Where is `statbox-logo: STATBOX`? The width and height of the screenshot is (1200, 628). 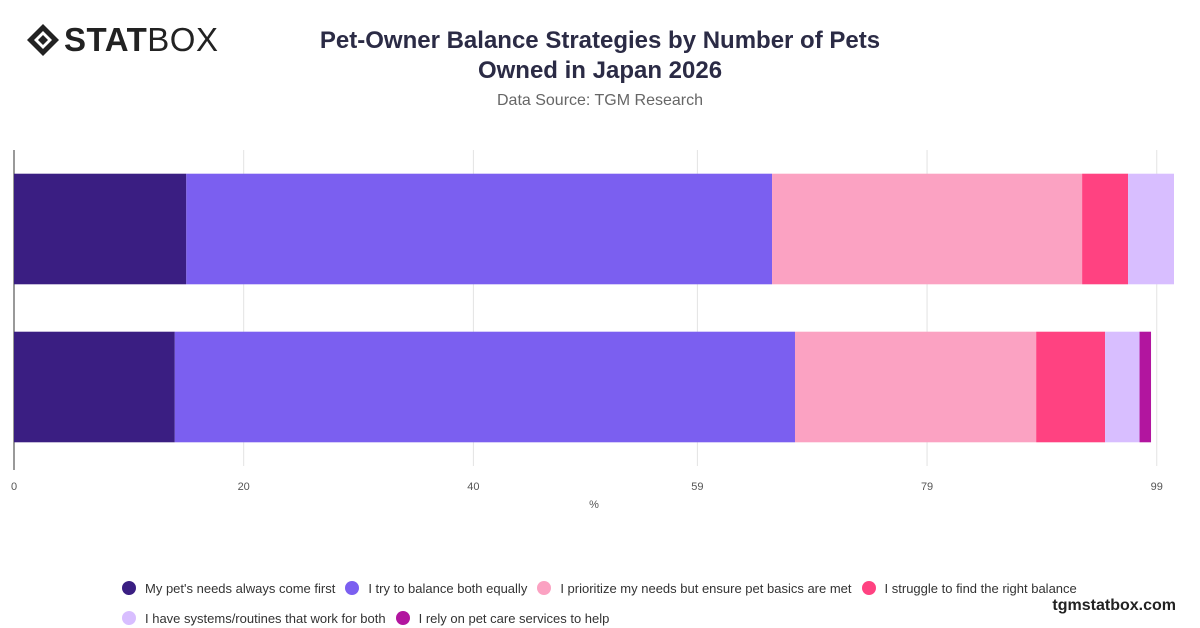 statbox-logo: STATBOX is located at coordinates (122, 40).